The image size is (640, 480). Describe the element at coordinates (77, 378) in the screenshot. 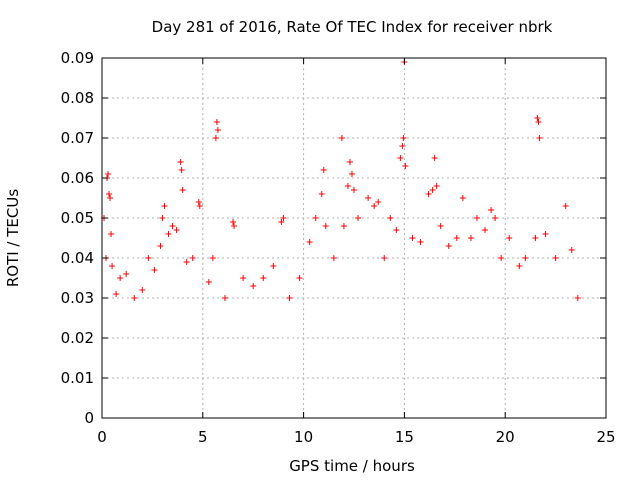

I see `y-tick-label: 0.01` at that location.